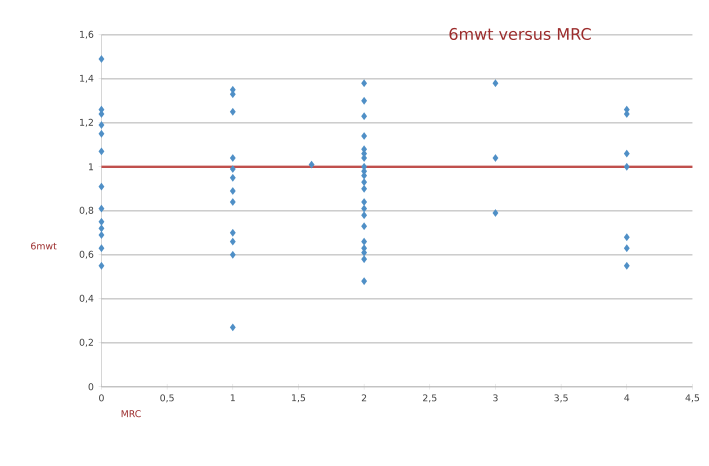 This screenshot has height=466, width=709. What do you see at coordinates (87, 34) in the screenshot?
I see `y-tick-label: 1,6` at bounding box center [87, 34].